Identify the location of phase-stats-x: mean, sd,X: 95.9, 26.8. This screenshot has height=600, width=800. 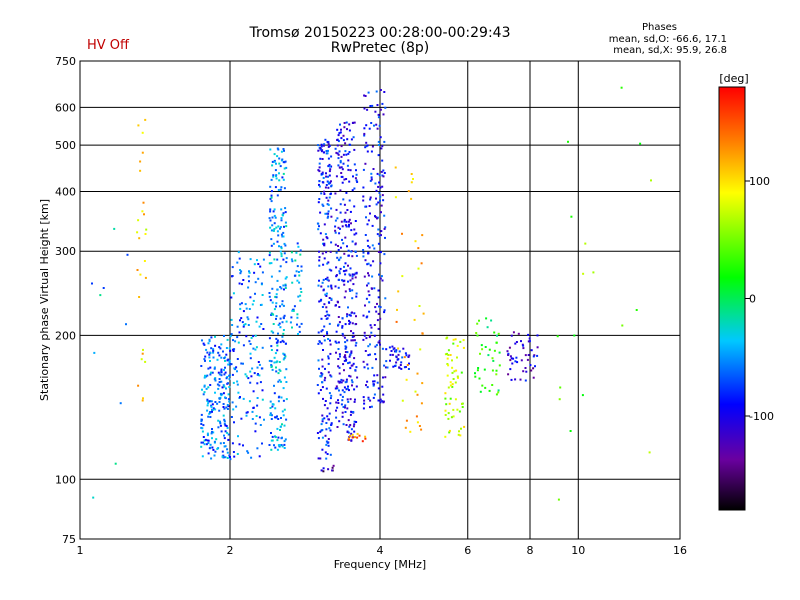
(670, 50).